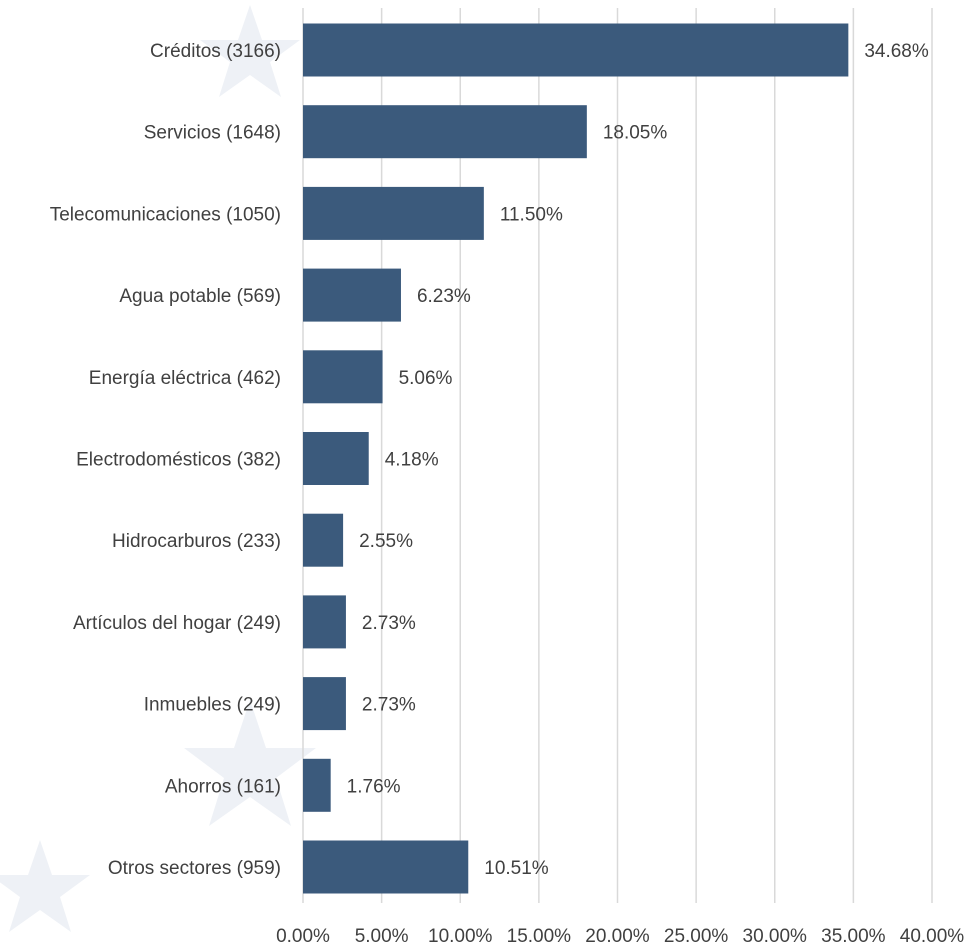 Image resolution: width=968 pixels, height=950 pixels. I want to click on x-tick-label: 25.00%, so click(696, 936).